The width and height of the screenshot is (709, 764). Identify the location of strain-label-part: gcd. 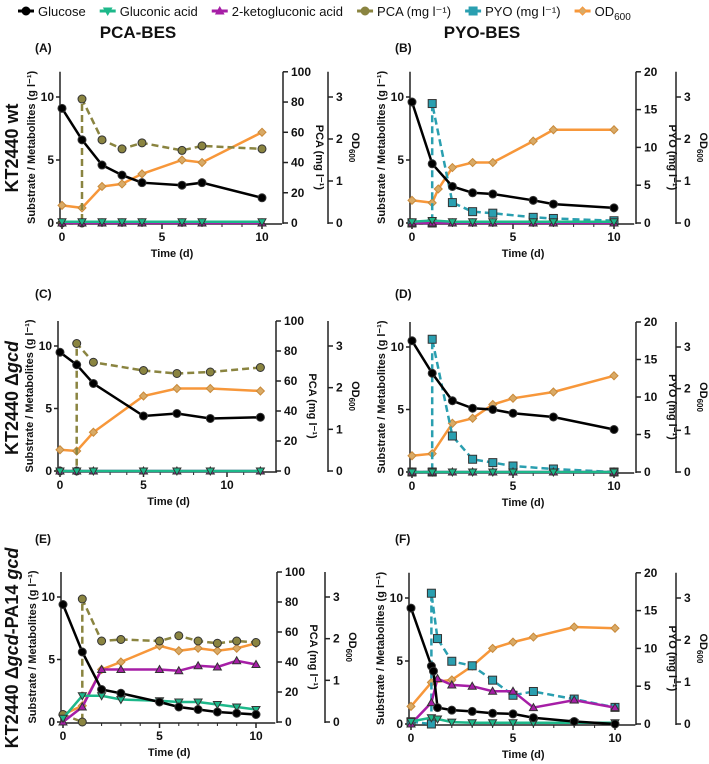
(12, 650).